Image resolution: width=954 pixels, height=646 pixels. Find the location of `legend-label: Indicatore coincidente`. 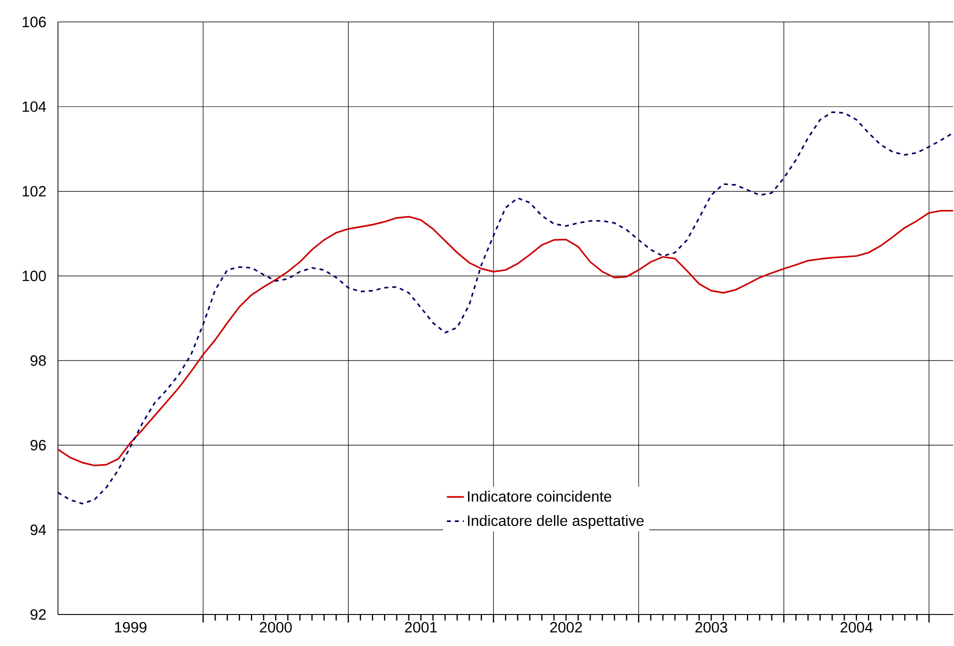

legend-label: Indicatore coincidente is located at coordinates (540, 496).